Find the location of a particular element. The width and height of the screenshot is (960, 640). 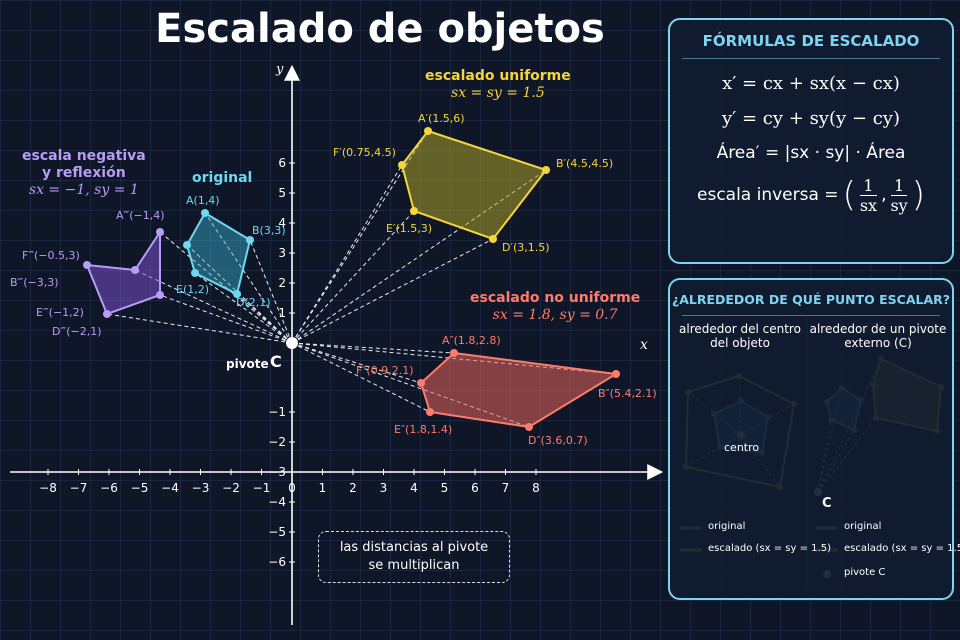

uniform-vertices is located at coordinates (474, 185).